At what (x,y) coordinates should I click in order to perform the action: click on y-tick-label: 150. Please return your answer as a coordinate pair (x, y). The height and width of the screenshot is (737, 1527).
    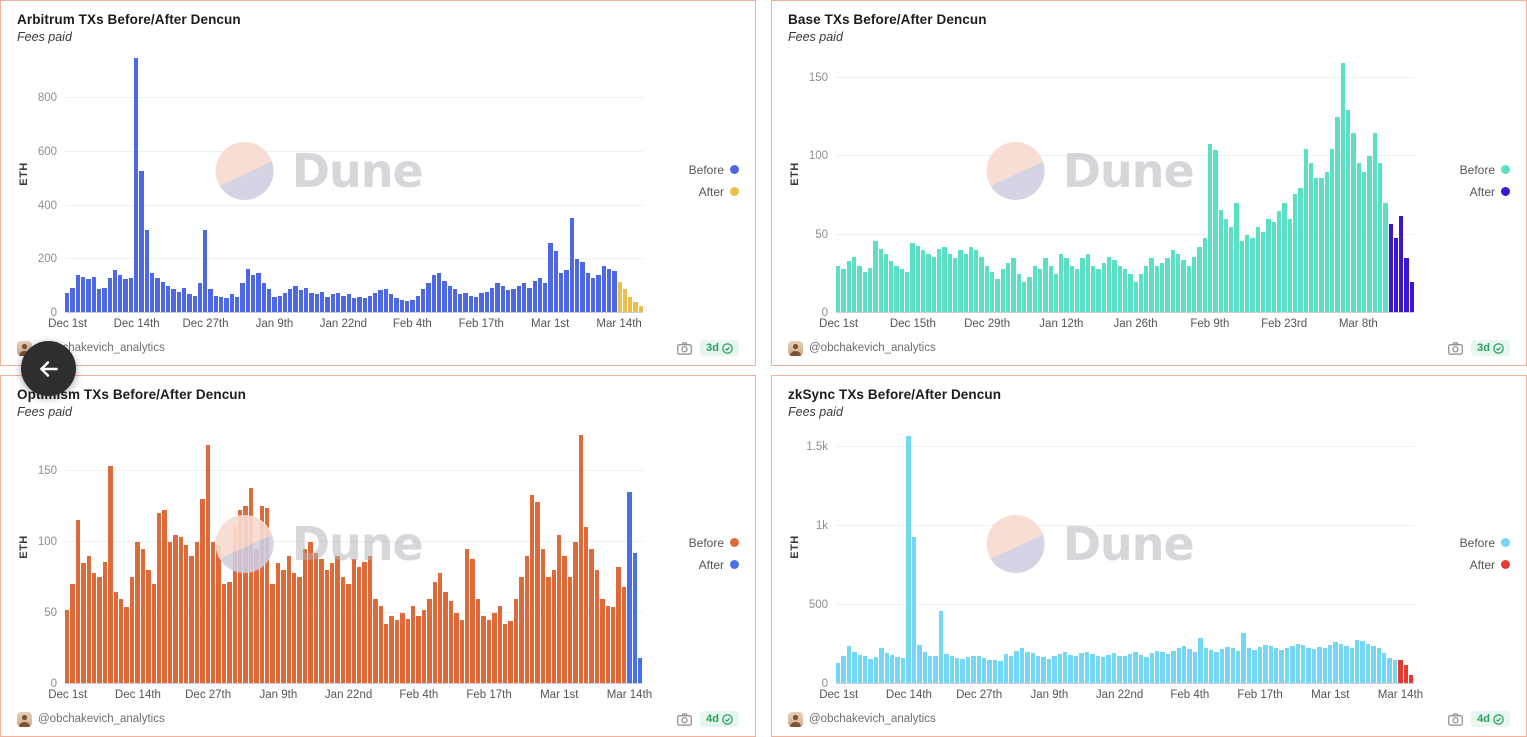
    Looking at the image, I should click on (47, 470).